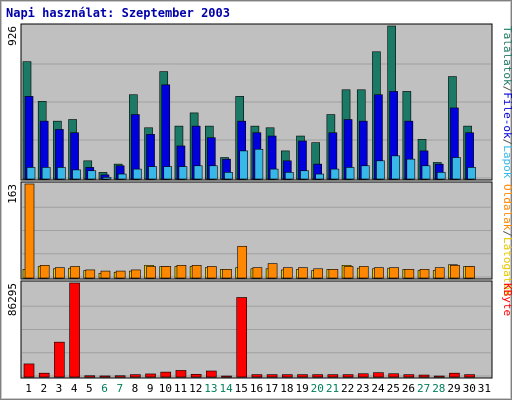 The width and height of the screenshot is (512, 400). Describe the element at coordinates (423, 388) in the screenshot. I see `x-tick-day-27: 27` at that location.